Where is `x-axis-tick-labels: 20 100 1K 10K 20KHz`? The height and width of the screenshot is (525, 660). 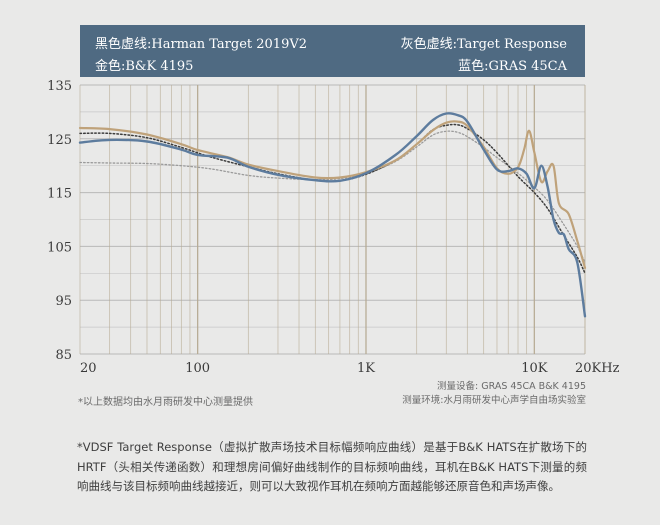
x-axis-tick-labels: 20 100 1K 10K 20KHz is located at coordinates (350, 368).